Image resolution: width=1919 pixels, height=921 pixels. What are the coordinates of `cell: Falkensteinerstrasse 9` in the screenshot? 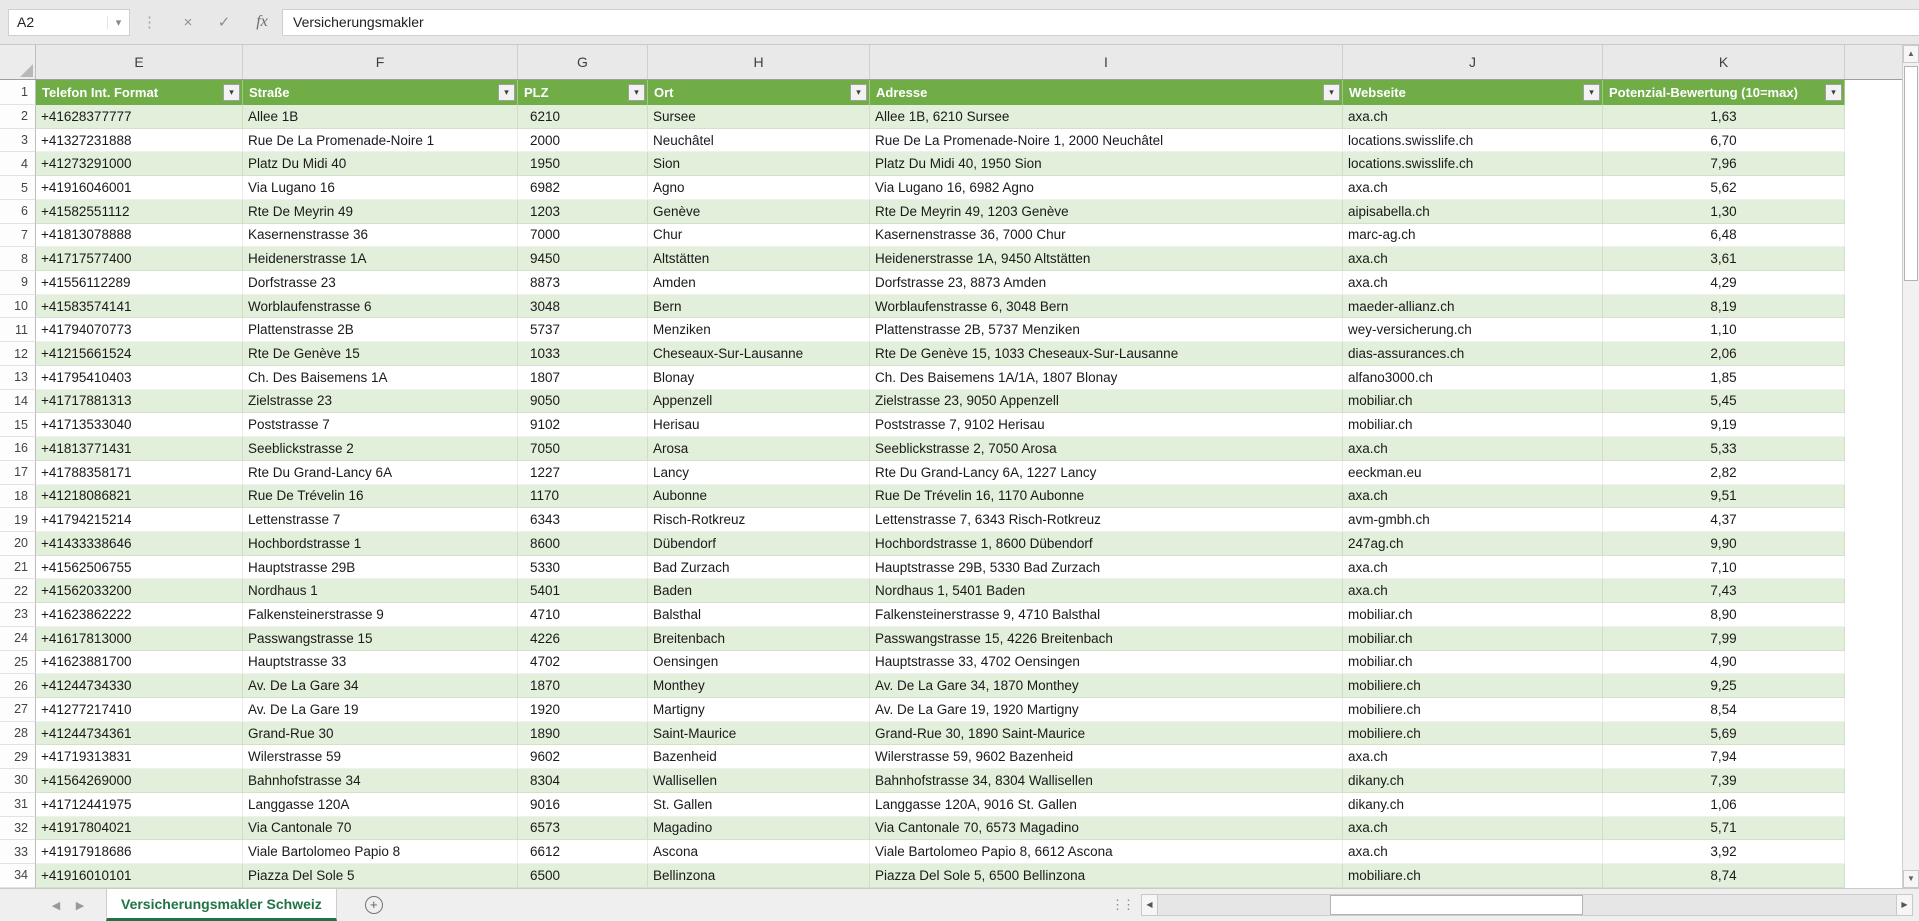 It's located at (380, 615).